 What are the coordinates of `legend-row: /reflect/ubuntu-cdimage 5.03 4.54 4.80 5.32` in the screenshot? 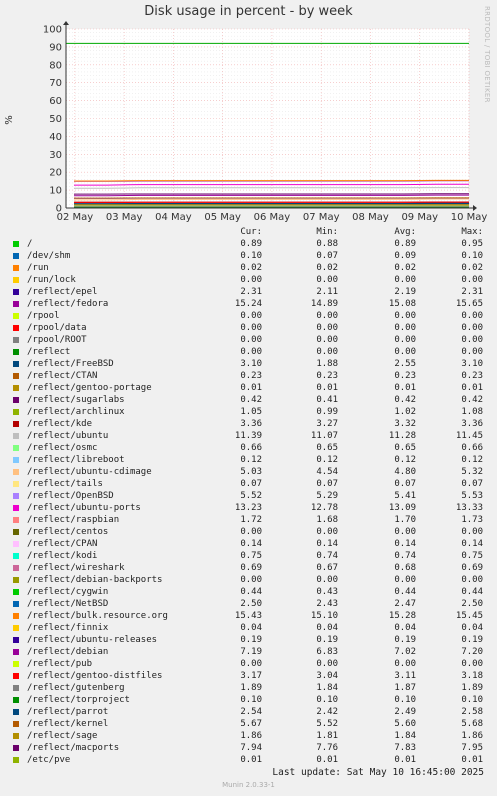 It's located at (248, 472).